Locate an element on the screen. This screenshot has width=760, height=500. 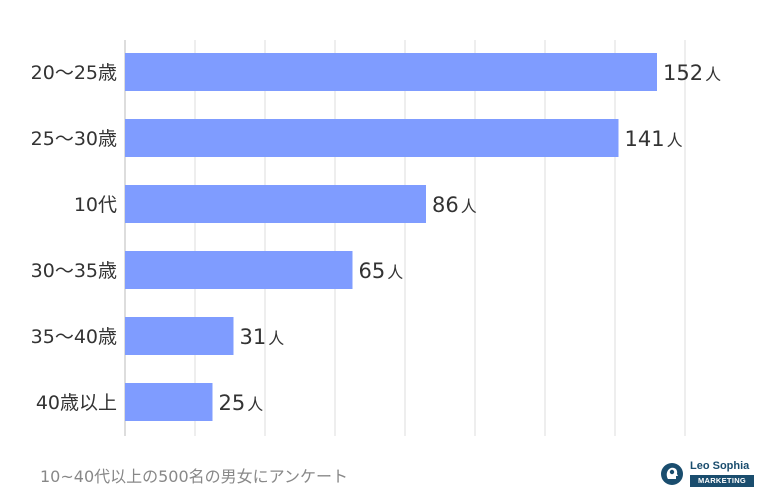
category-label: 40歳以上 is located at coordinates (76, 403).